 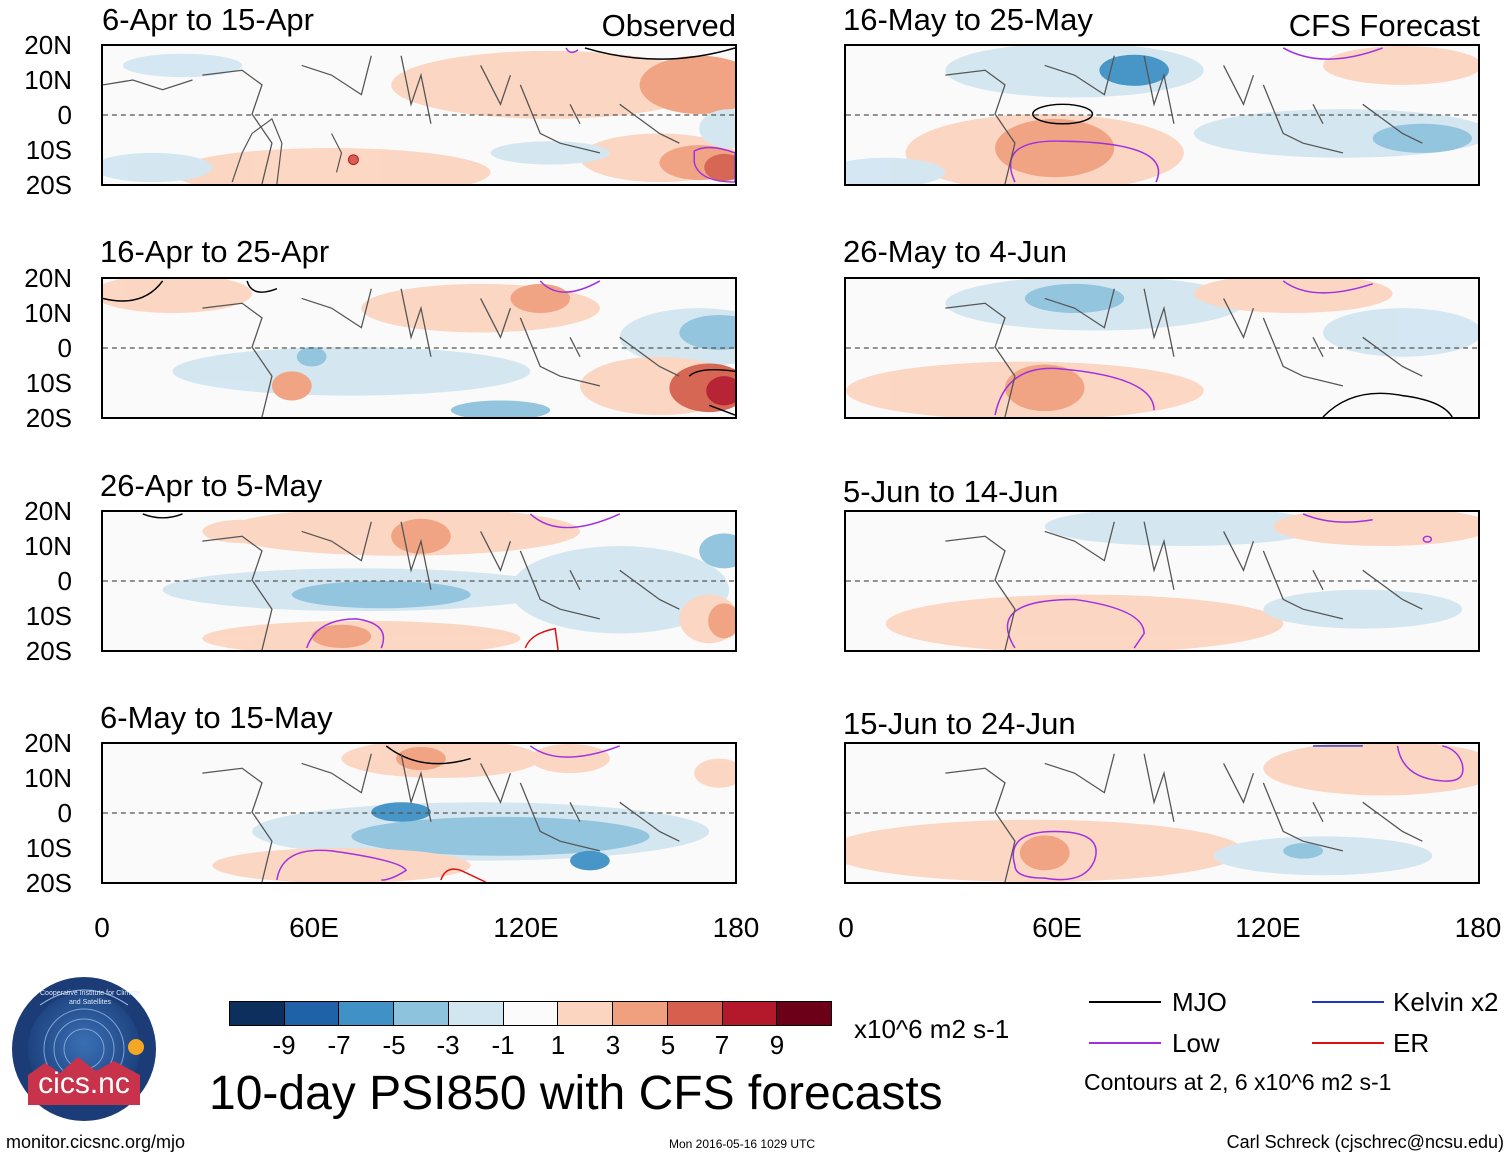 What do you see at coordinates (394, 1045) in the screenshot?
I see `colorbar-label: -5` at bounding box center [394, 1045].